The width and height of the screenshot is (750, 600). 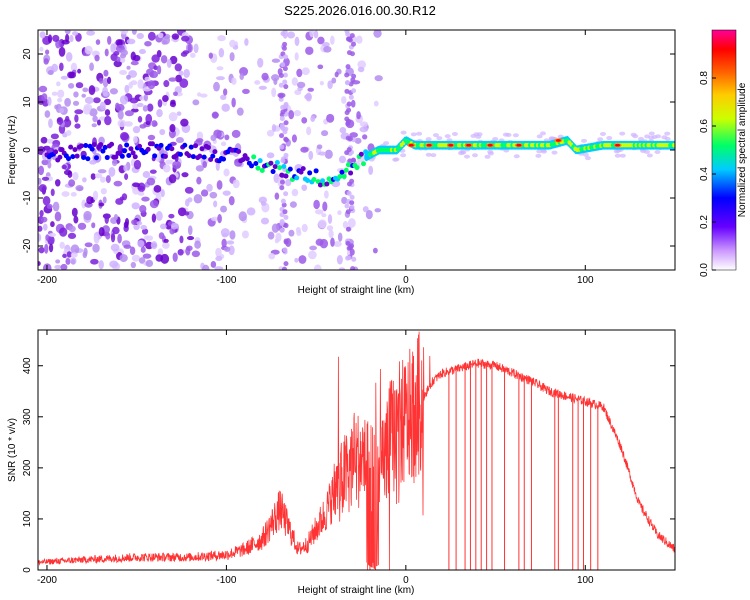 I want to click on spectrogram-ytick-label: 0, so click(x=27, y=150).